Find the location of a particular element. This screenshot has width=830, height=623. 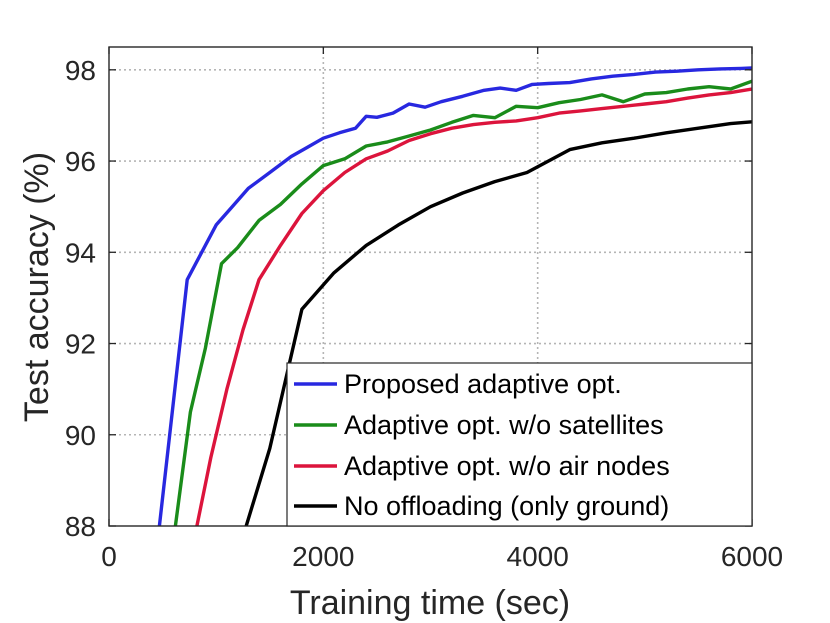

x-tick-labels: 0 2000 4000 6000 is located at coordinates (442, 556).